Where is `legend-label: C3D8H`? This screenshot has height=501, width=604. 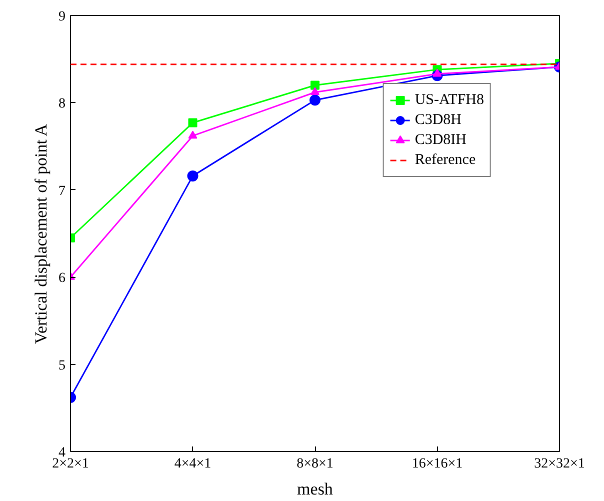 legend-label: C3D8H is located at coordinates (438, 120).